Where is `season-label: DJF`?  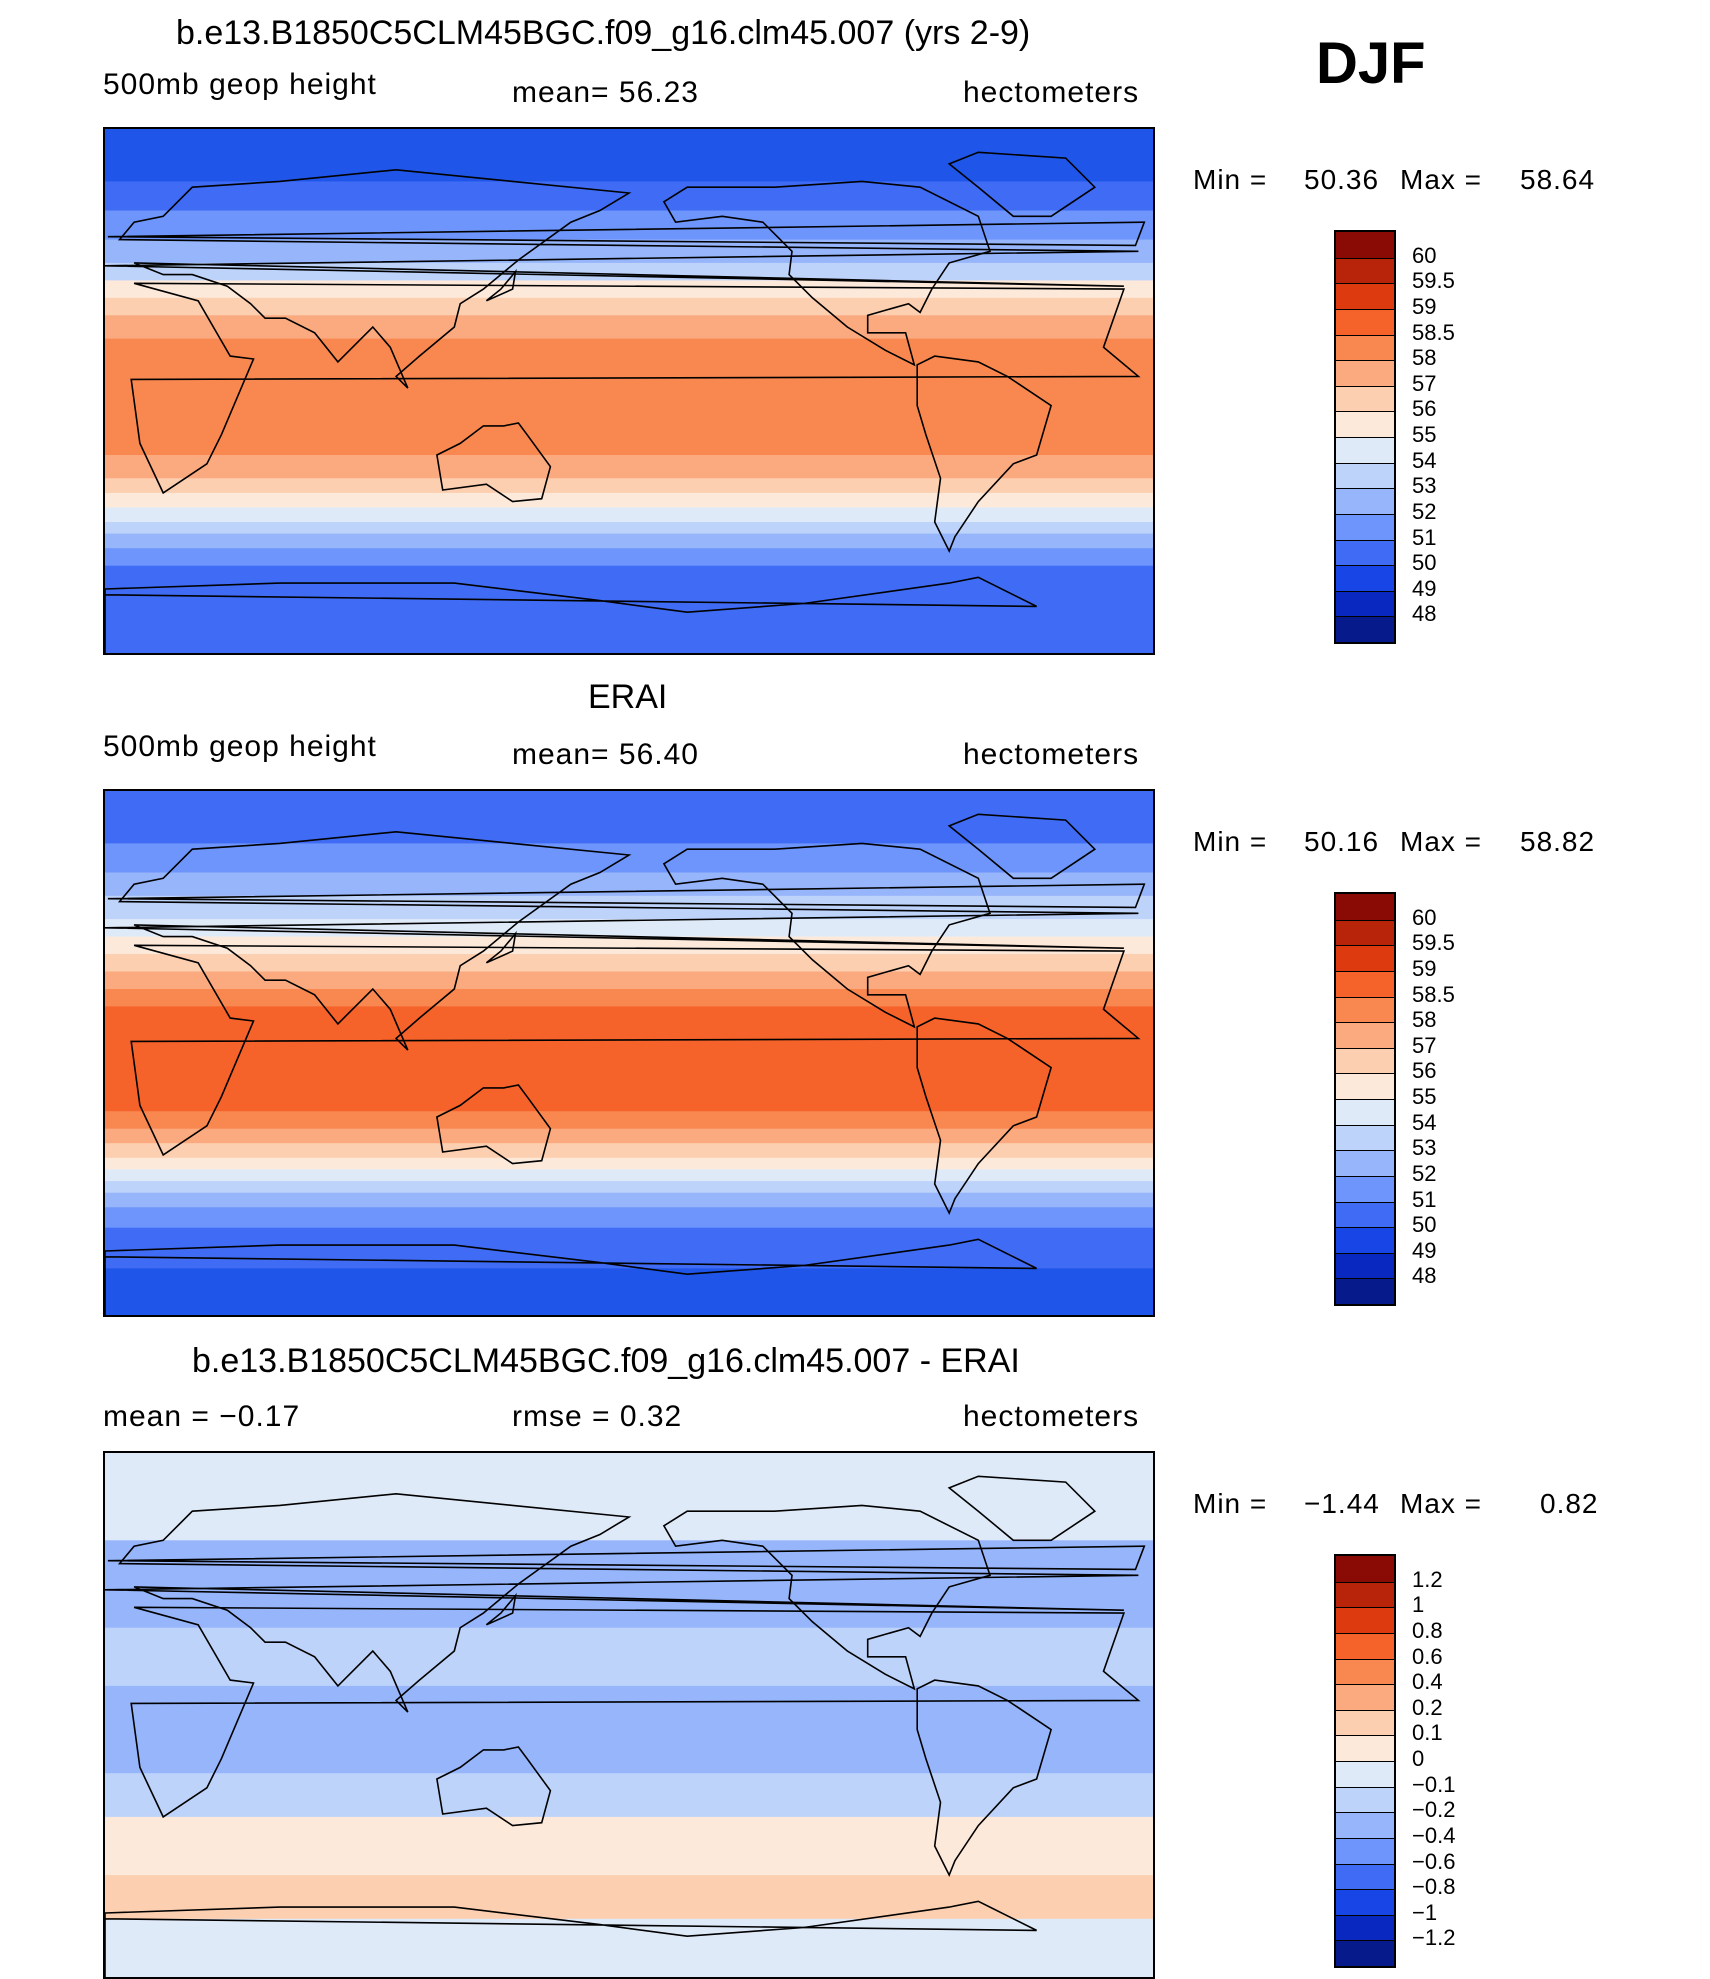 season-label: DJF is located at coordinates (1371, 63).